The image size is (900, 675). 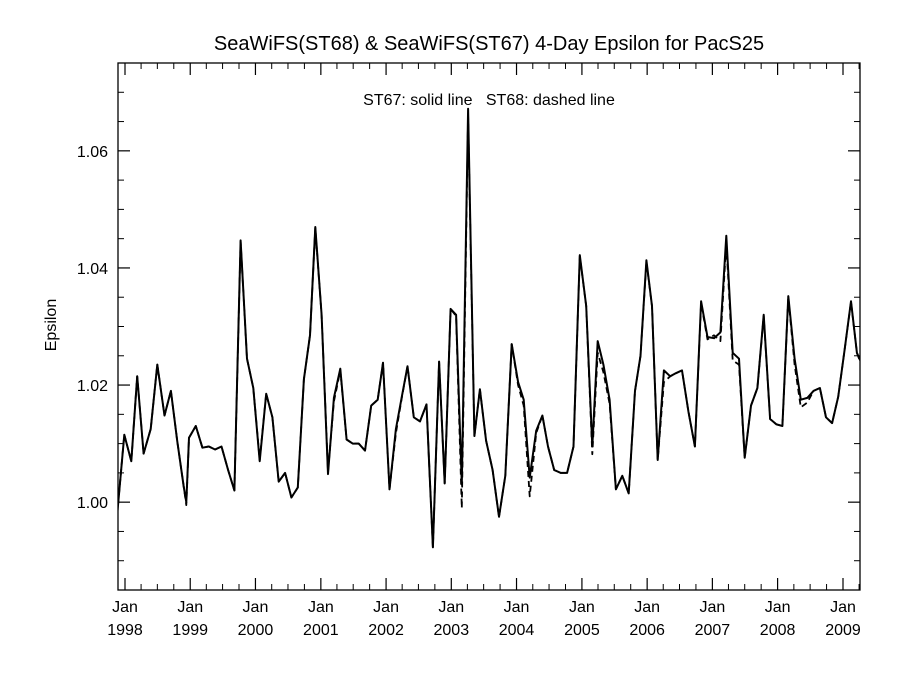 I want to click on y-tick-label: 1.00, so click(x=92, y=503).